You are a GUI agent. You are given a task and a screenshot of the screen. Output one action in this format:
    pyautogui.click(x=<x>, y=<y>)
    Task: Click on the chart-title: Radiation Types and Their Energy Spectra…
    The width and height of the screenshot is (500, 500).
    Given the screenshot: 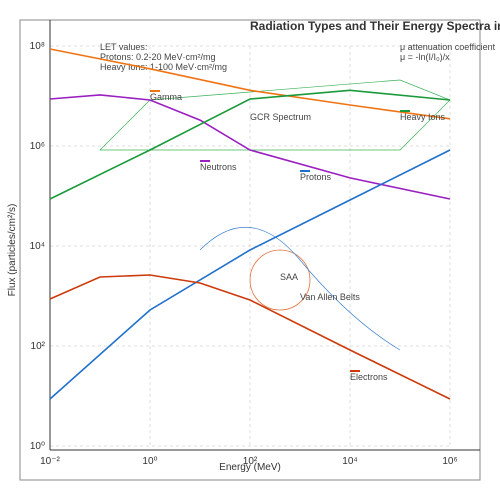 What is the action you would take?
    pyautogui.click(x=375, y=26)
    